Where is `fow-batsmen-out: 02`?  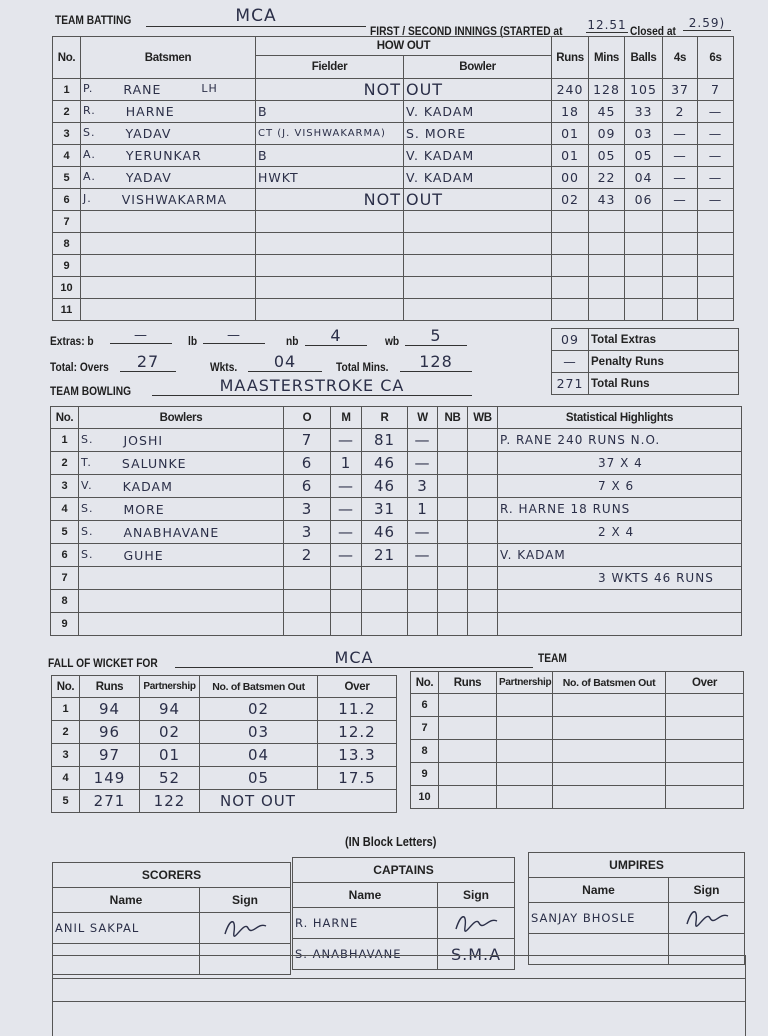
fow-batsmen-out: 02 is located at coordinates (258, 709).